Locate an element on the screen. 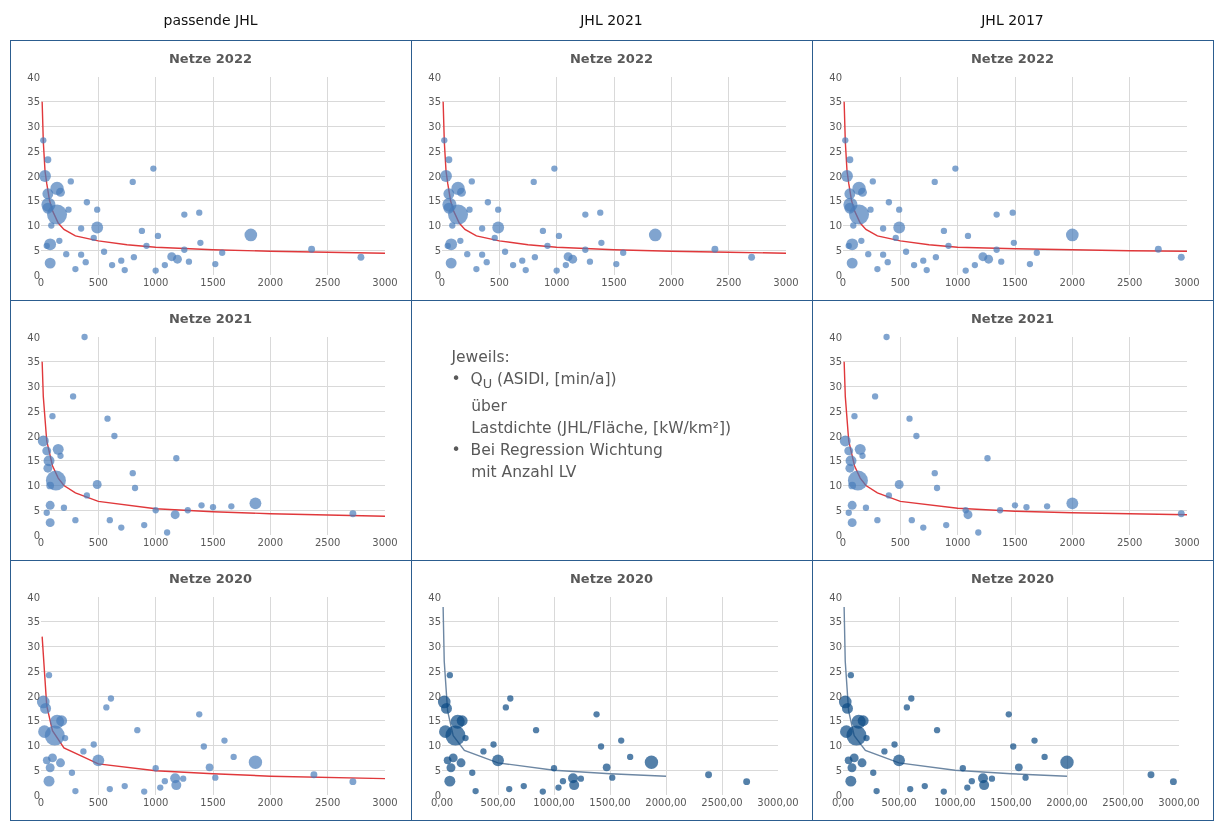  x-tick-label: 1500,00 is located at coordinates (609, 802).